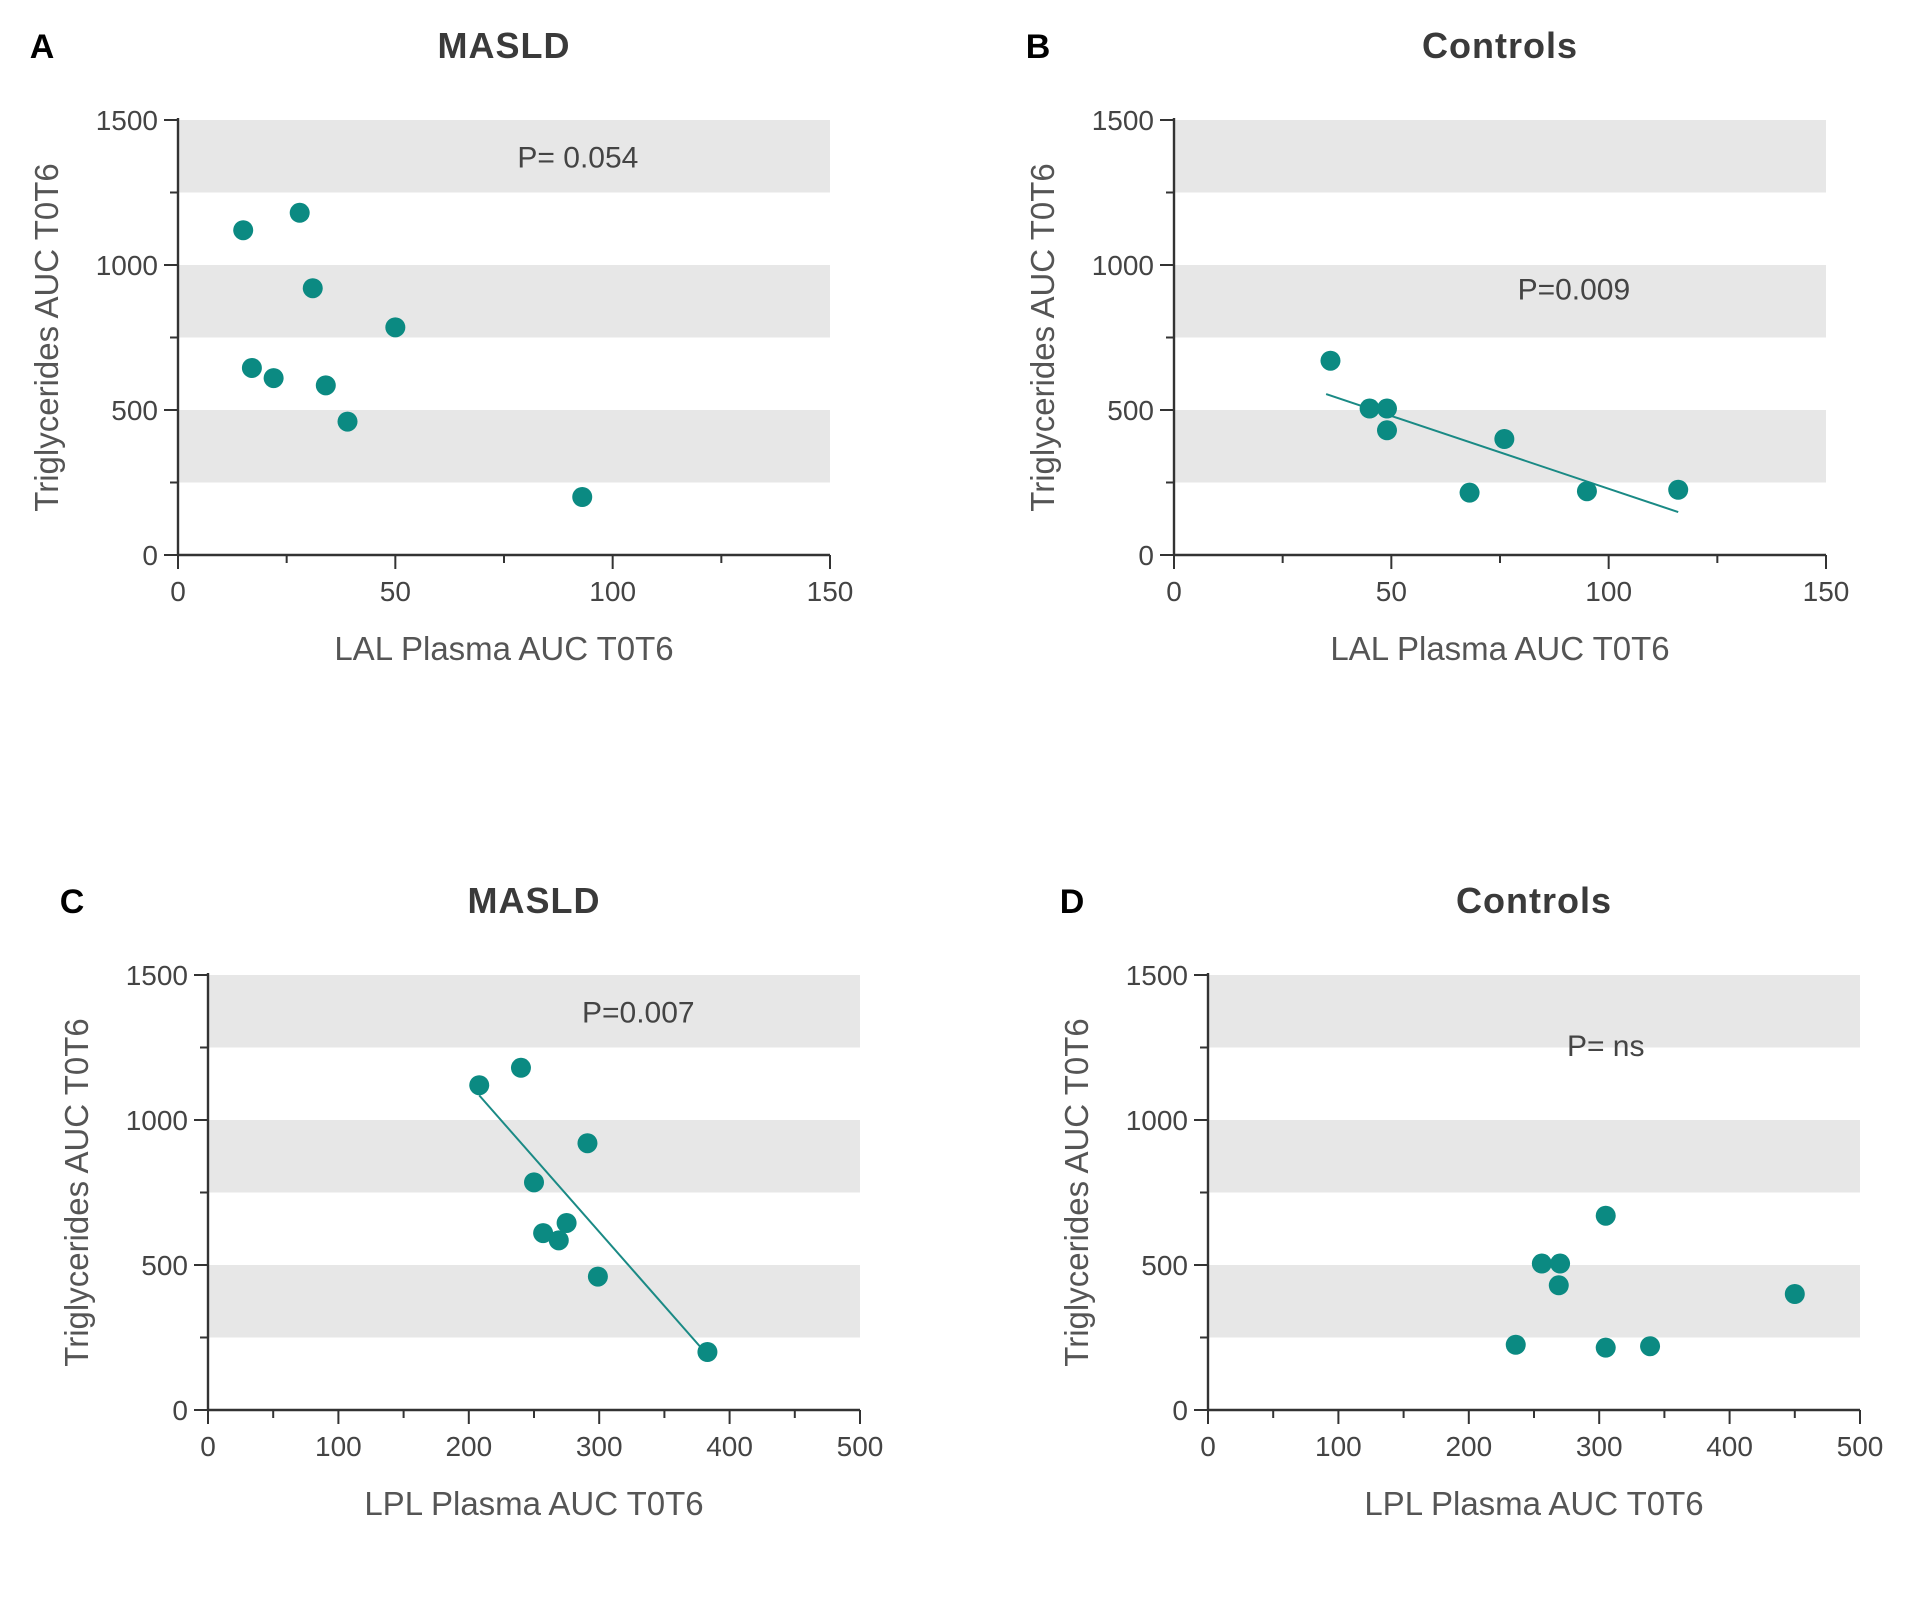 This screenshot has height=1615, width=1908. I want to click on p-value-annotation: P=0.007, so click(638, 1013).